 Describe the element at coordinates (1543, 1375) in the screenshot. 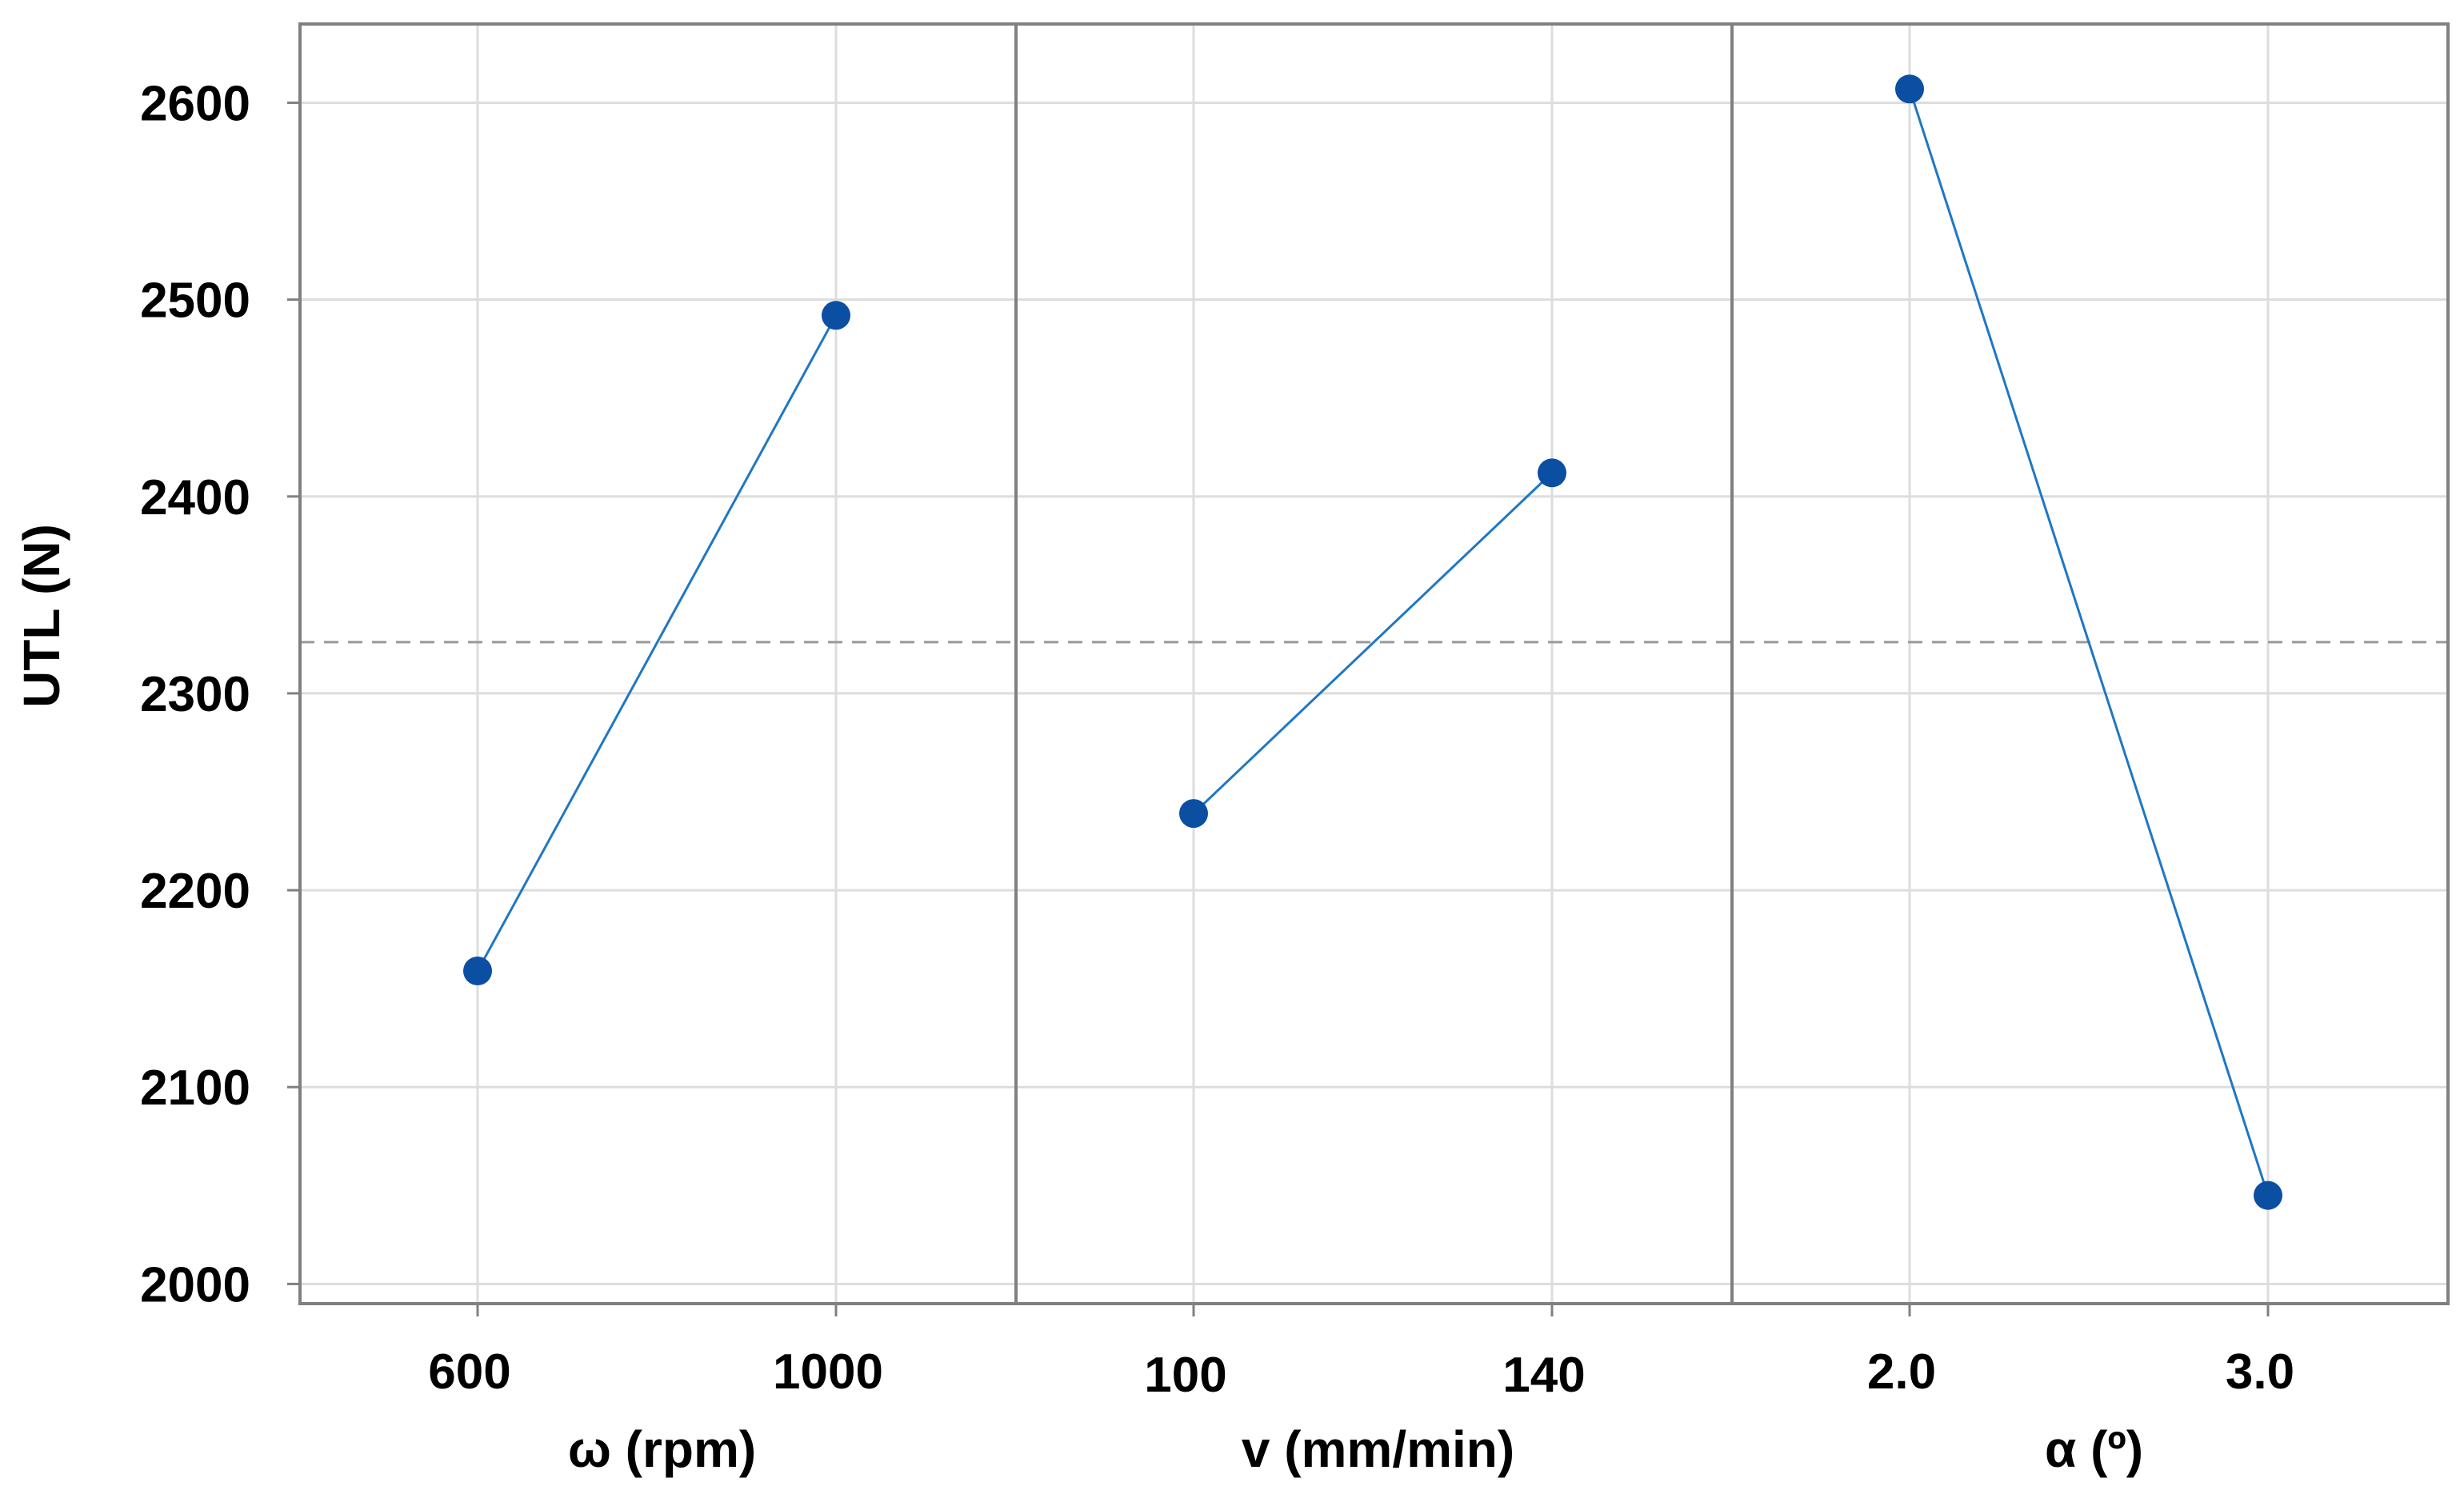

I see `x-tick-label: 140` at that location.